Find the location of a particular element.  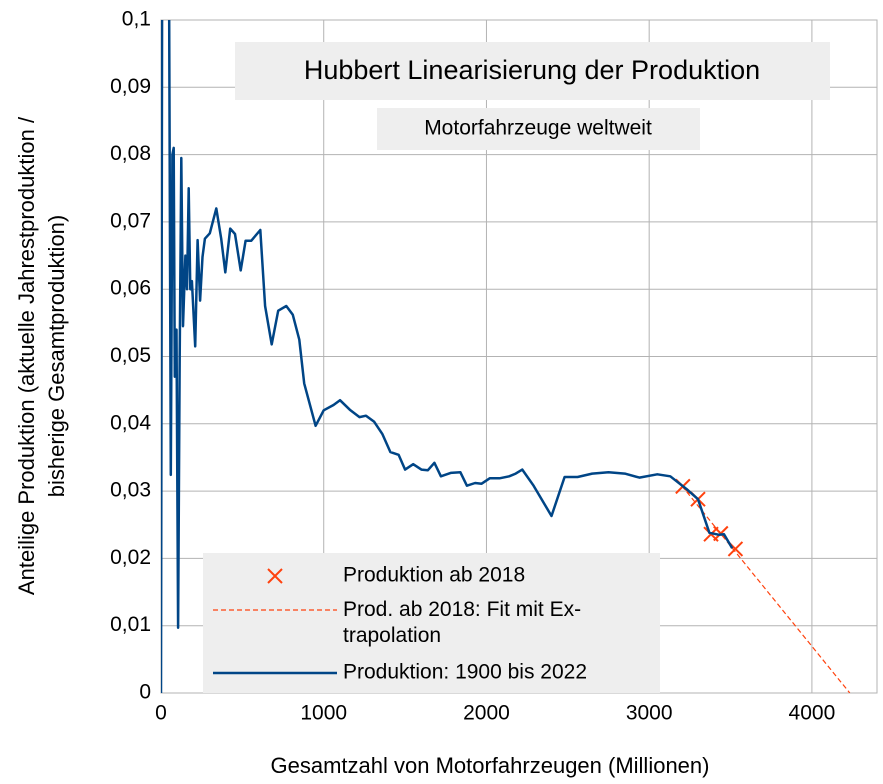

y-tick-label: 0,08 is located at coordinates (130, 153).